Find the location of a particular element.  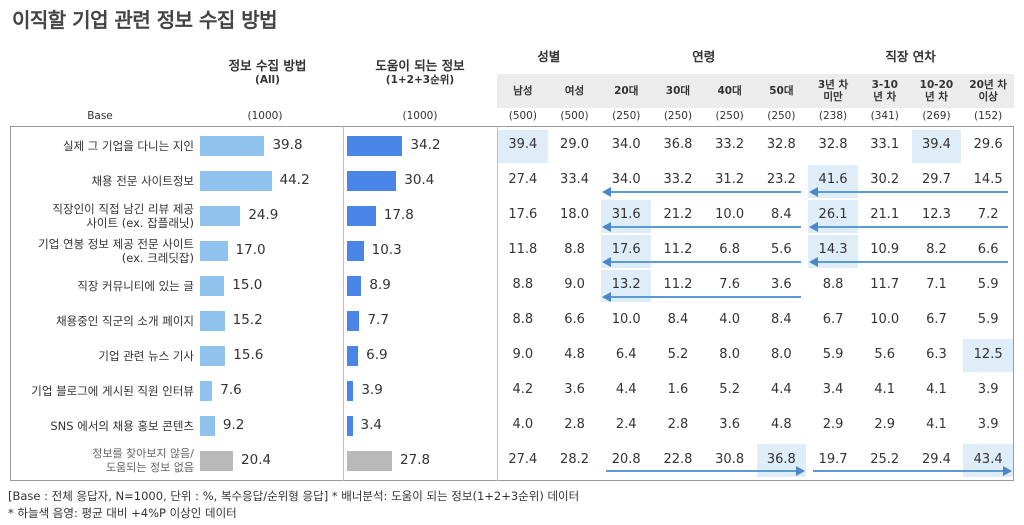

segment-value: 3.6 is located at coordinates (729, 424).